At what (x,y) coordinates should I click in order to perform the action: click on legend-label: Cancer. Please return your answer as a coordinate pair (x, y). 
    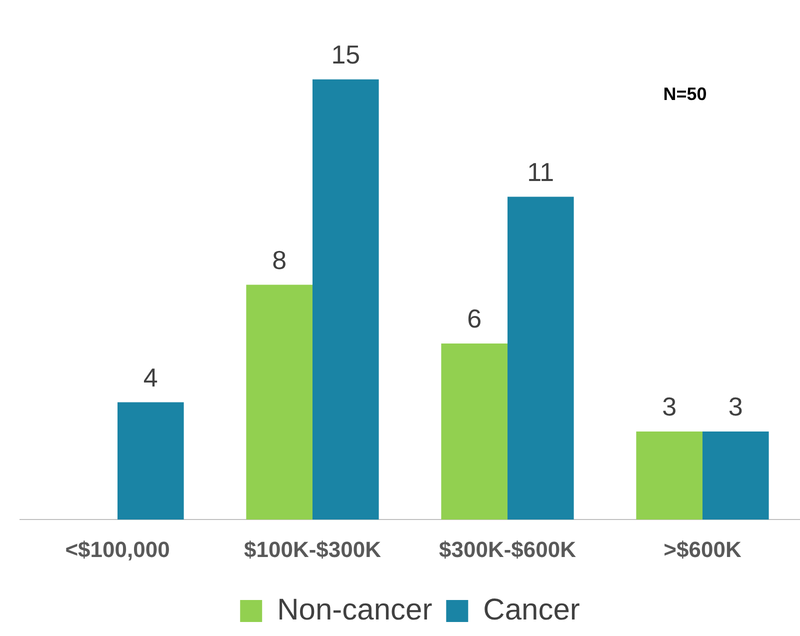
    Looking at the image, I should click on (531, 609).